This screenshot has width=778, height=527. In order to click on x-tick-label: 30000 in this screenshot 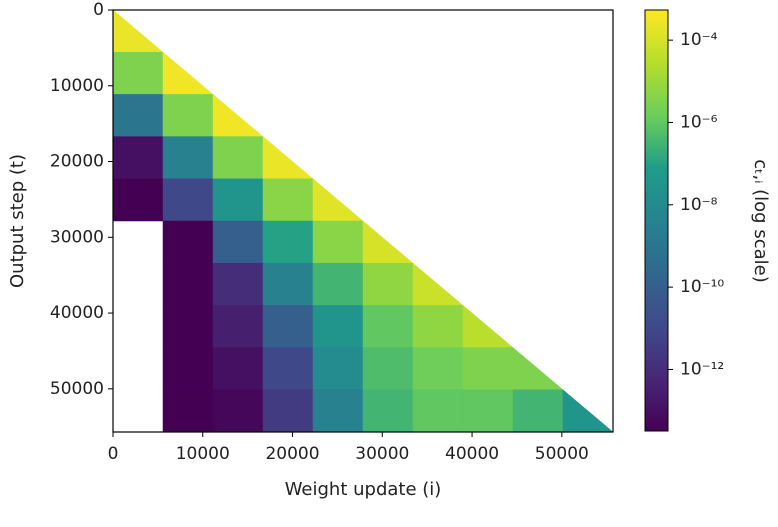, I will do `click(382, 454)`.